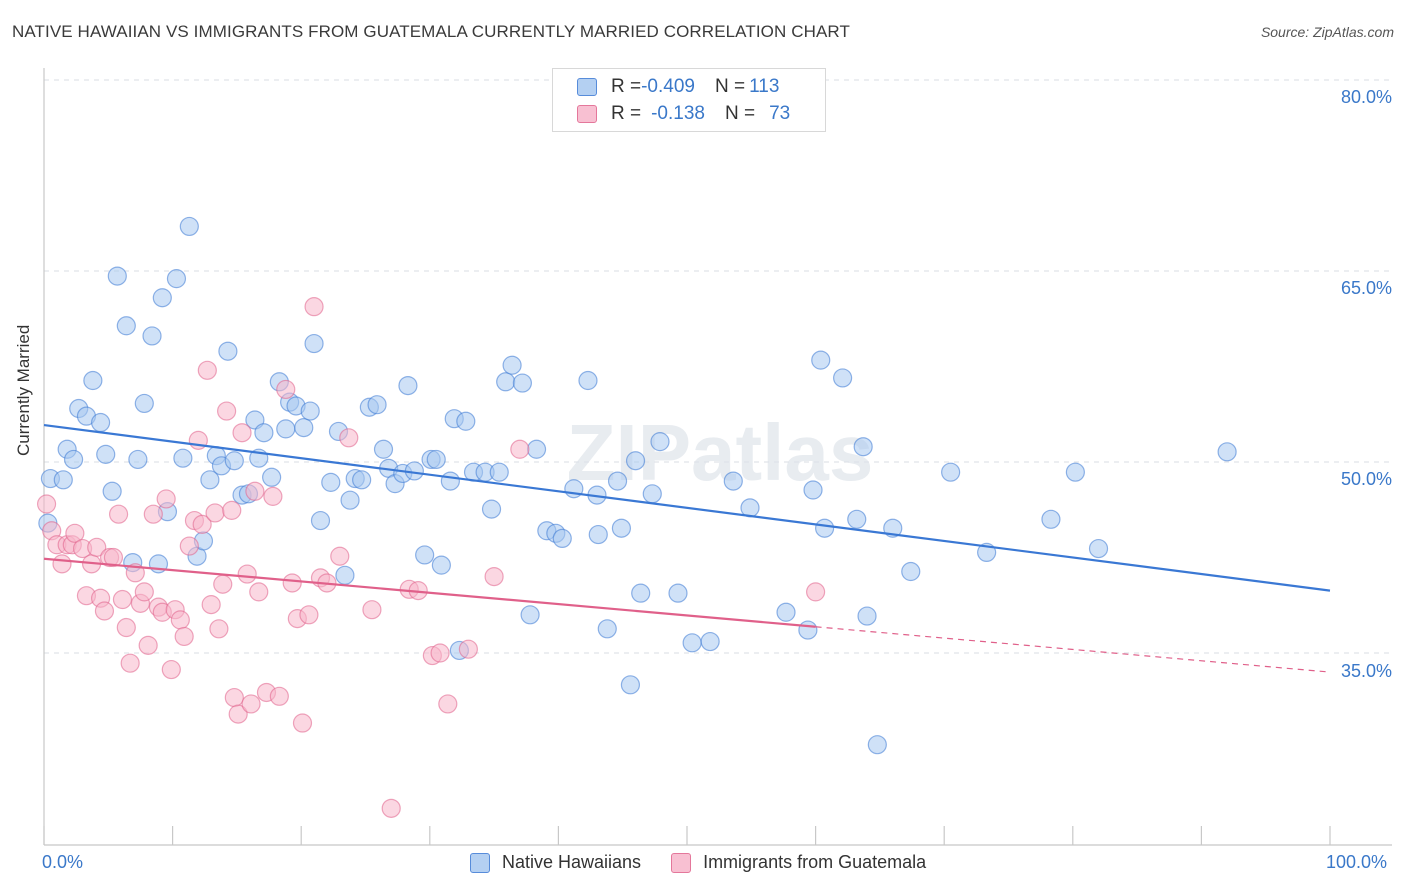  I want to click on series-legend-label: Immigrants from Guatemala, so click(815, 862).